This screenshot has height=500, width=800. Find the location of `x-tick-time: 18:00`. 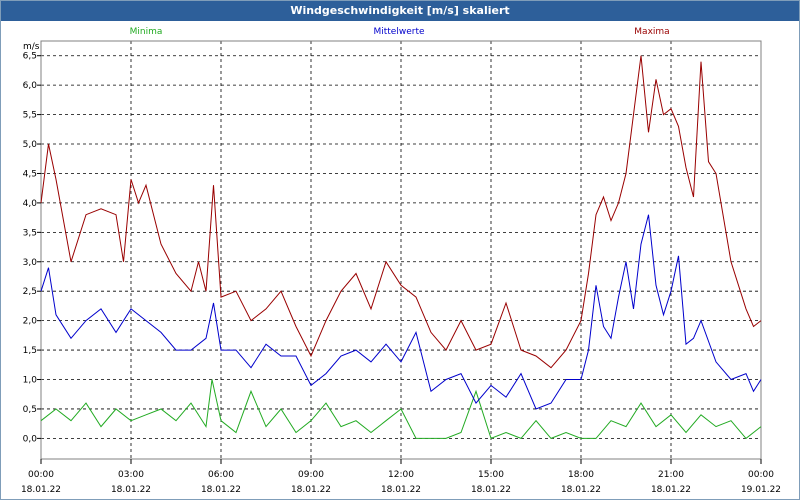

x-tick-time: 18:00 is located at coordinates (581, 475).